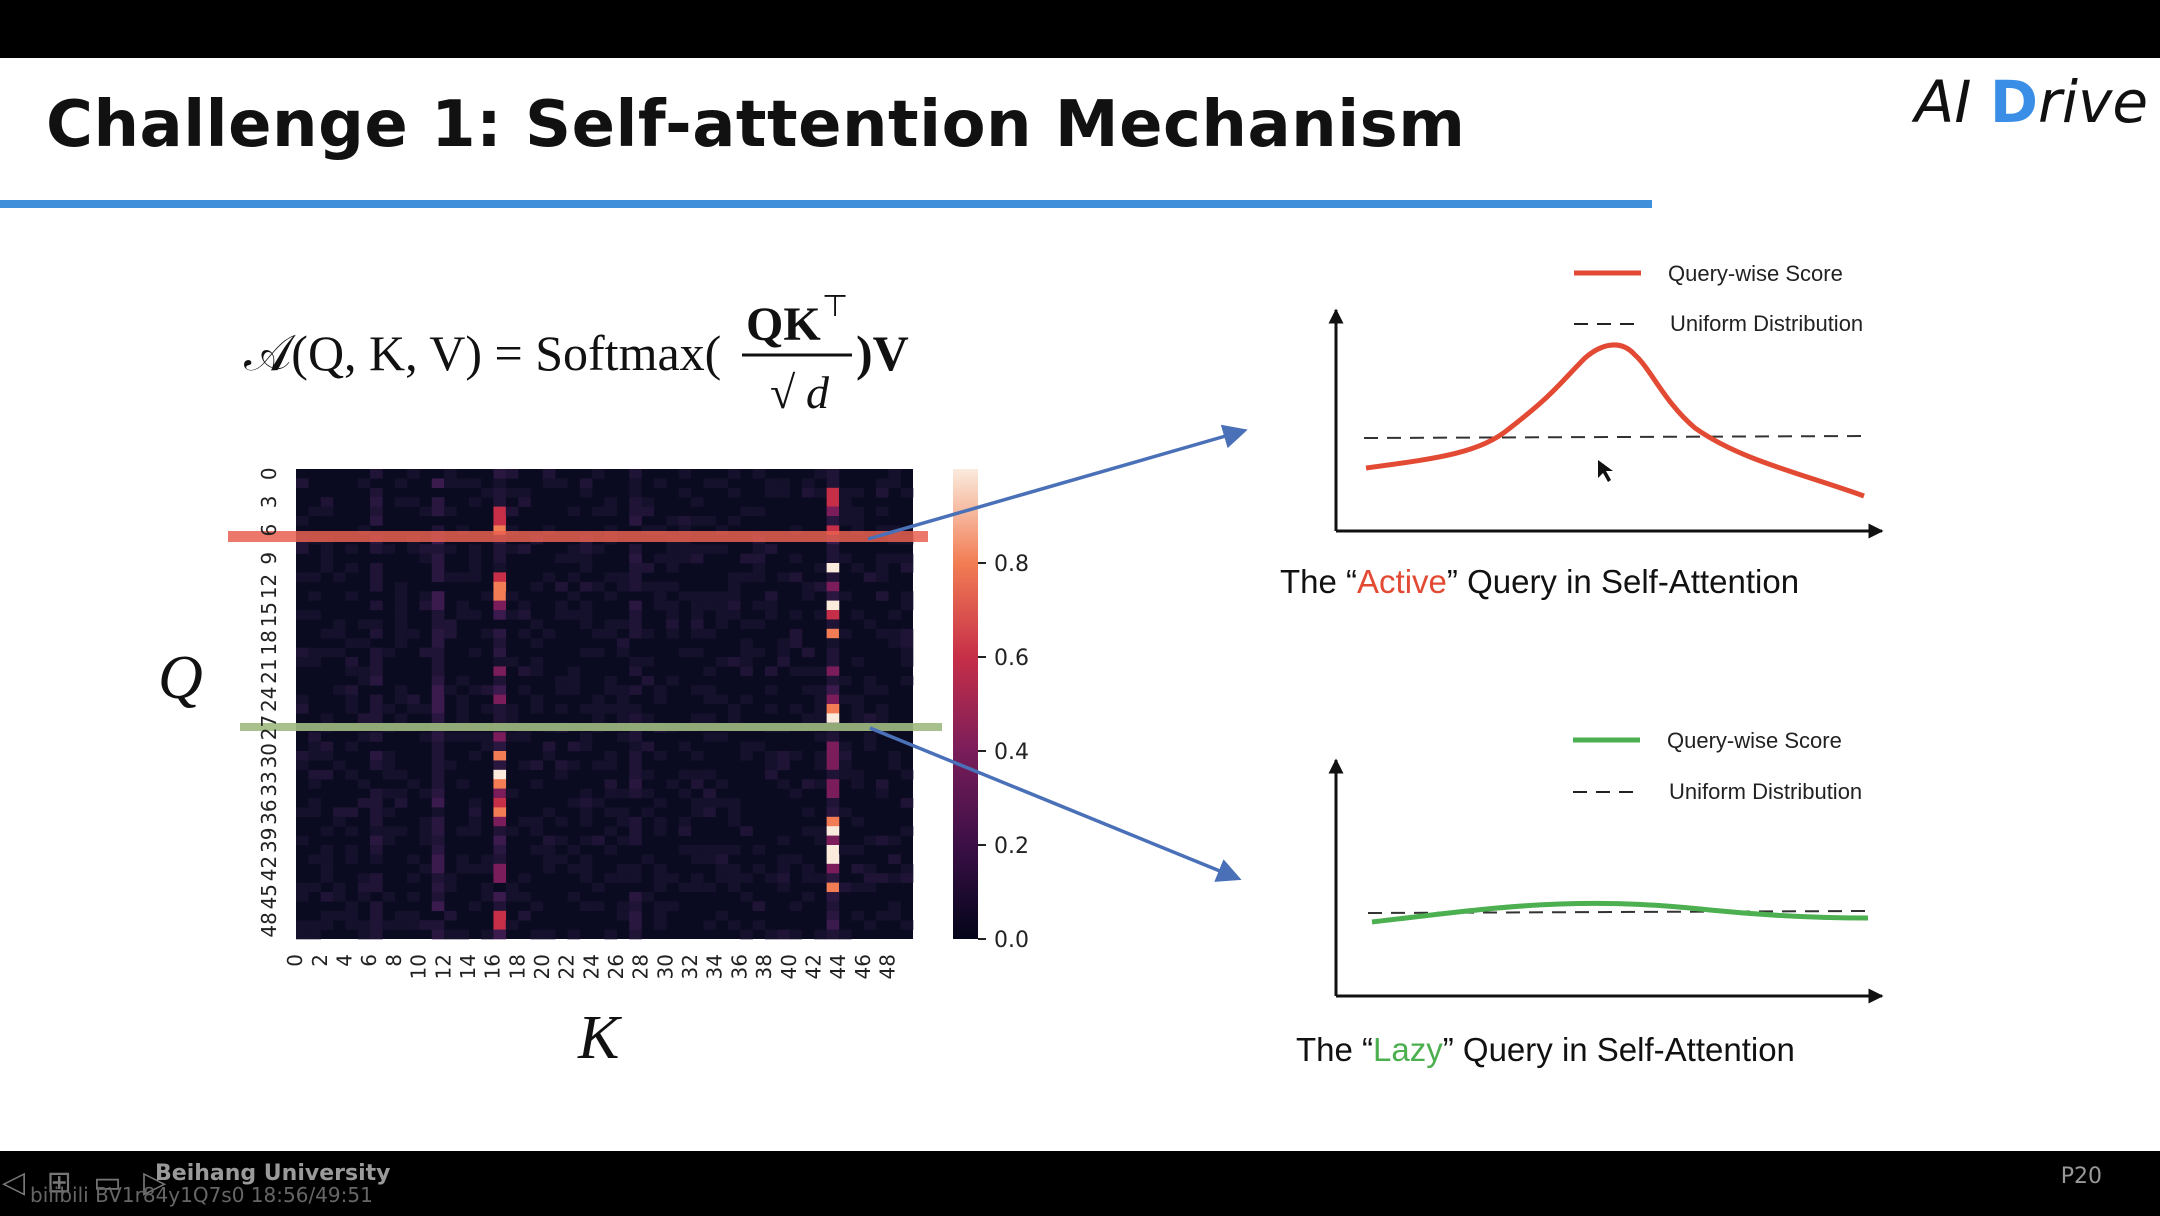 The height and width of the screenshot is (1216, 2160). I want to click on logo-prefix: AI, so click(1943, 102).